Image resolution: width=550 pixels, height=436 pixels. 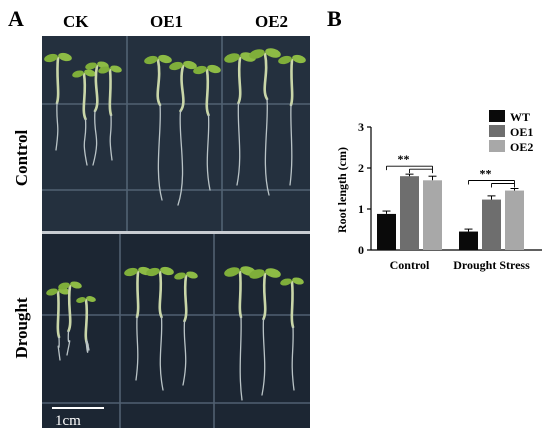 What do you see at coordinates (361, 127) in the screenshot?
I see `y-tick-label: 3` at bounding box center [361, 127].